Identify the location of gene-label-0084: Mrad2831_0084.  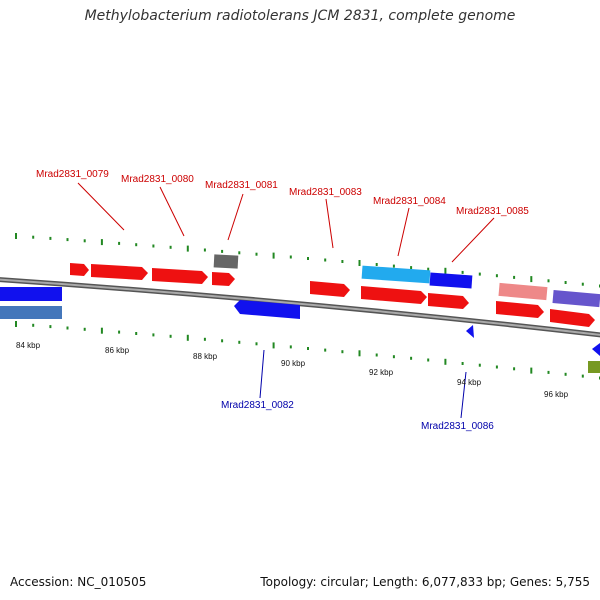
(409, 201).